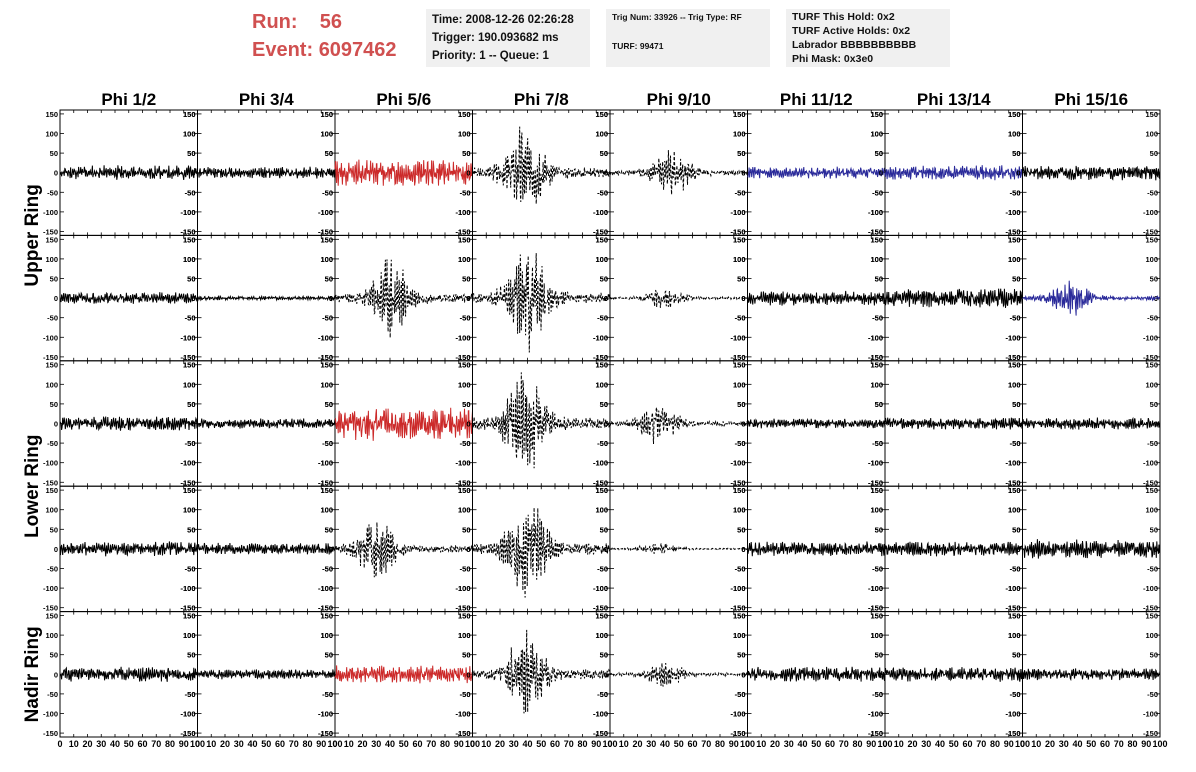 This screenshot has width=1196, height=772. I want to click on event-value: 6097462, so click(357, 50).